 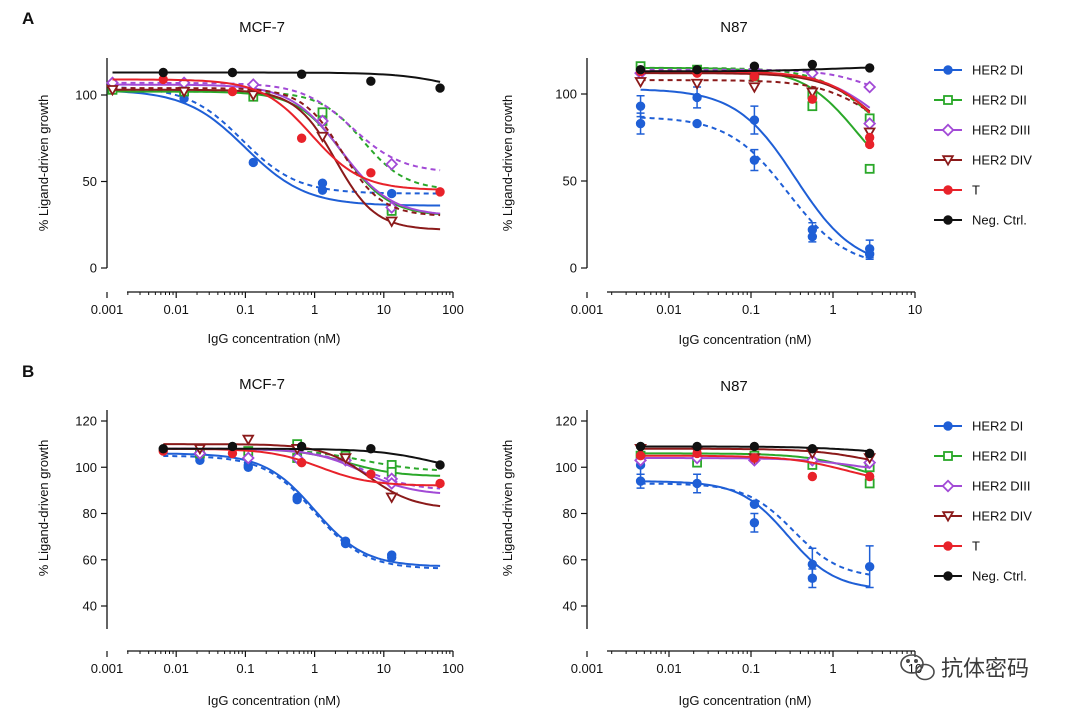 I want to click on legend-label: HER2 DI, so click(x=997, y=70).